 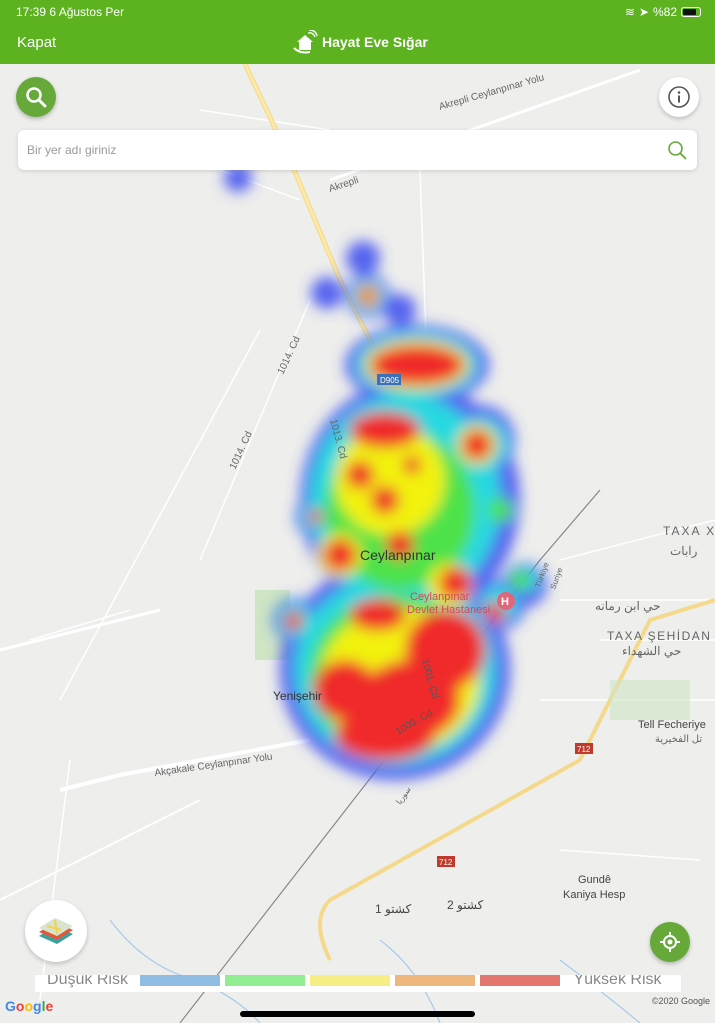 What do you see at coordinates (643, 12) in the screenshot?
I see `location-arrow-icon: ➤` at bounding box center [643, 12].